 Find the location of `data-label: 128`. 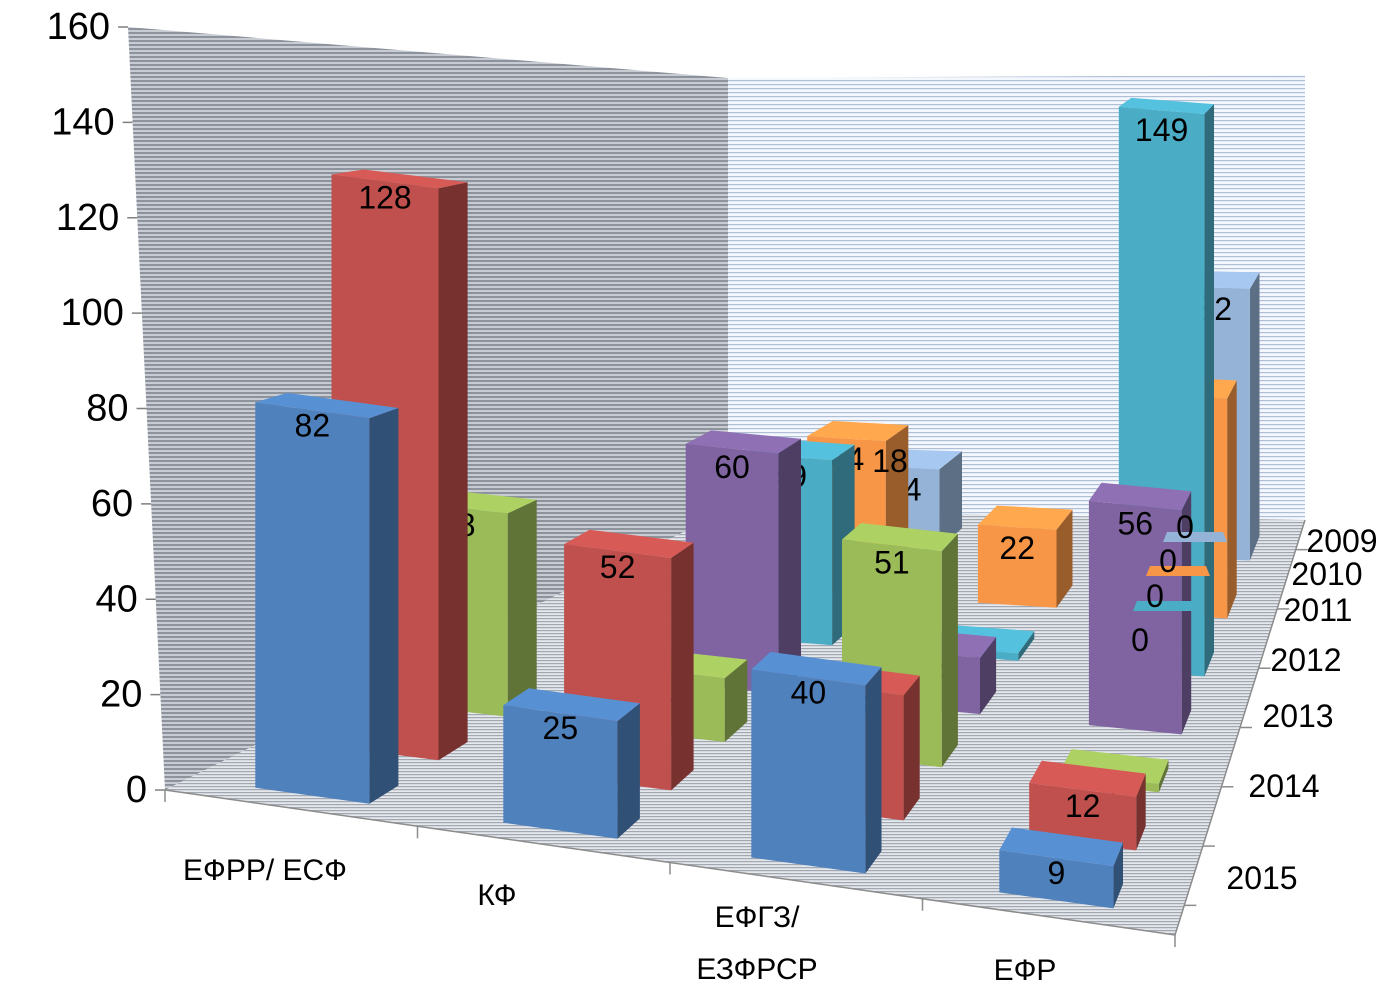

data-label: 128 is located at coordinates (384, 197).